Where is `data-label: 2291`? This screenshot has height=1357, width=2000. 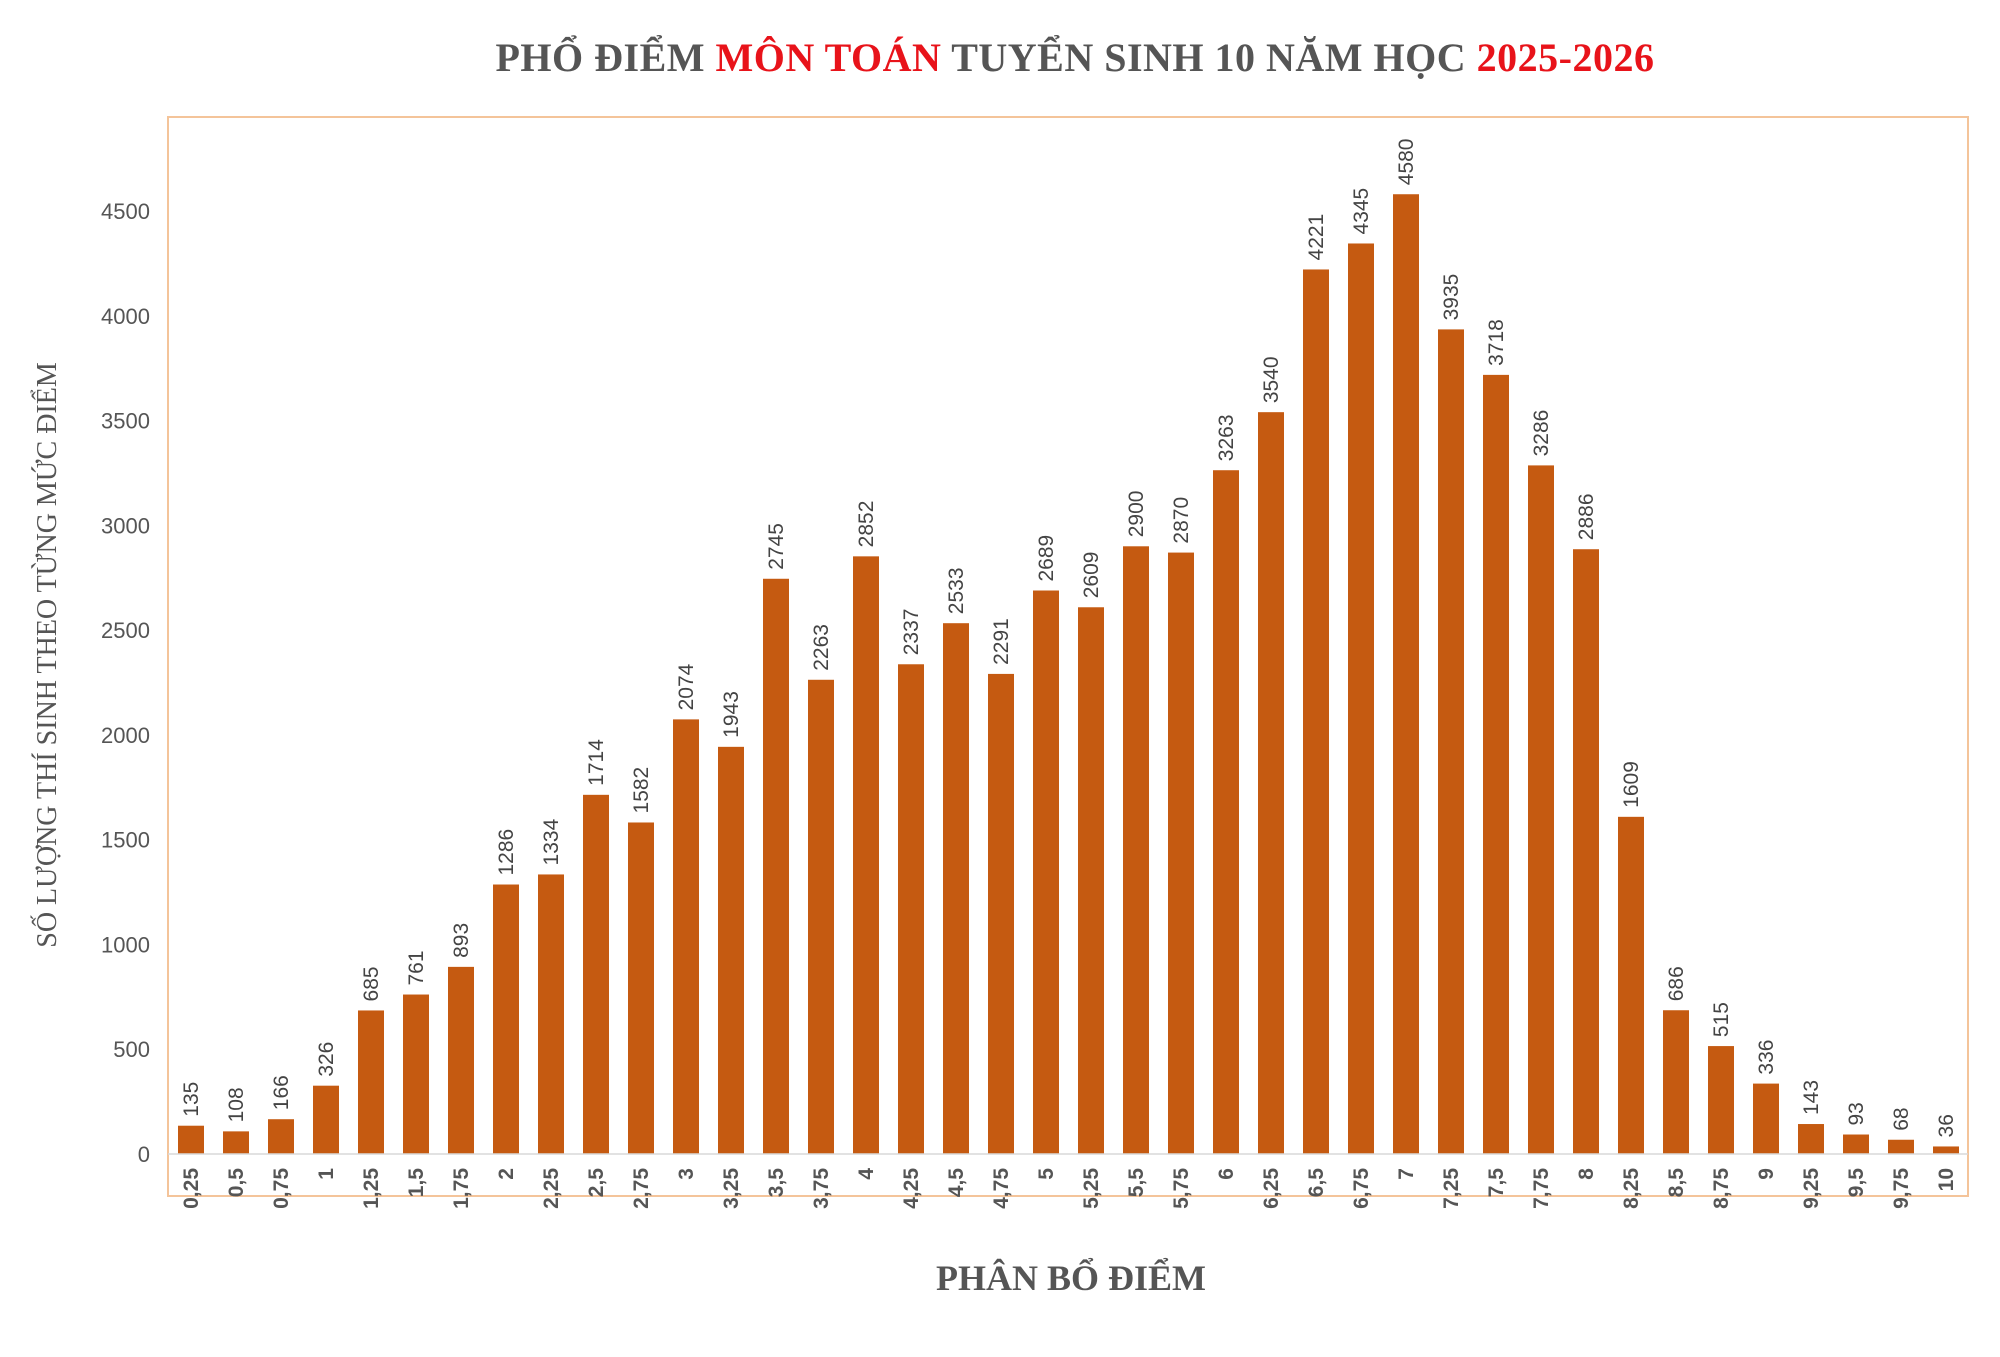
data-label: 2291 is located at coordinates (1001, 641).